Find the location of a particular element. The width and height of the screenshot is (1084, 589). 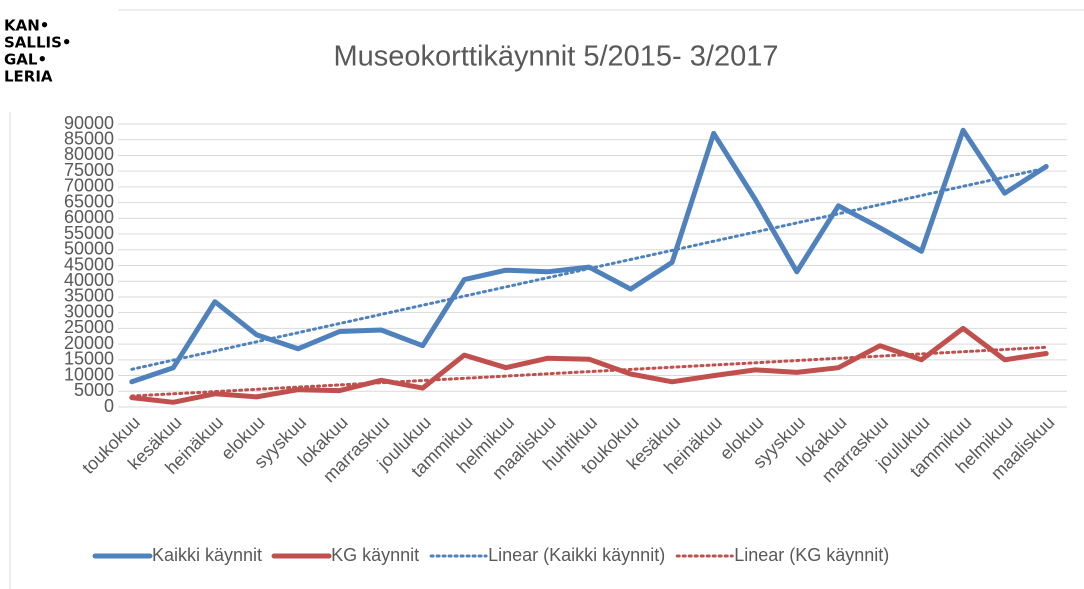

y-tick-label: 30000 is located at coordinates (89, 311).